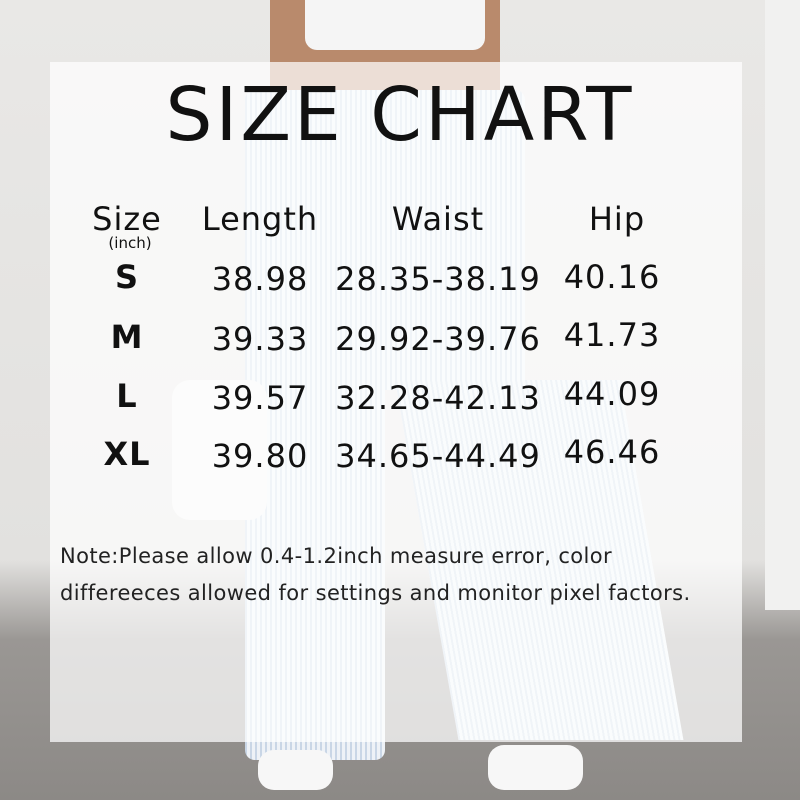 This screenshot has width=800, height=800. What do you see at coordinates (127, 277) in the screenshot?
I see `size-cell: S` at bounding box center [127, 277].